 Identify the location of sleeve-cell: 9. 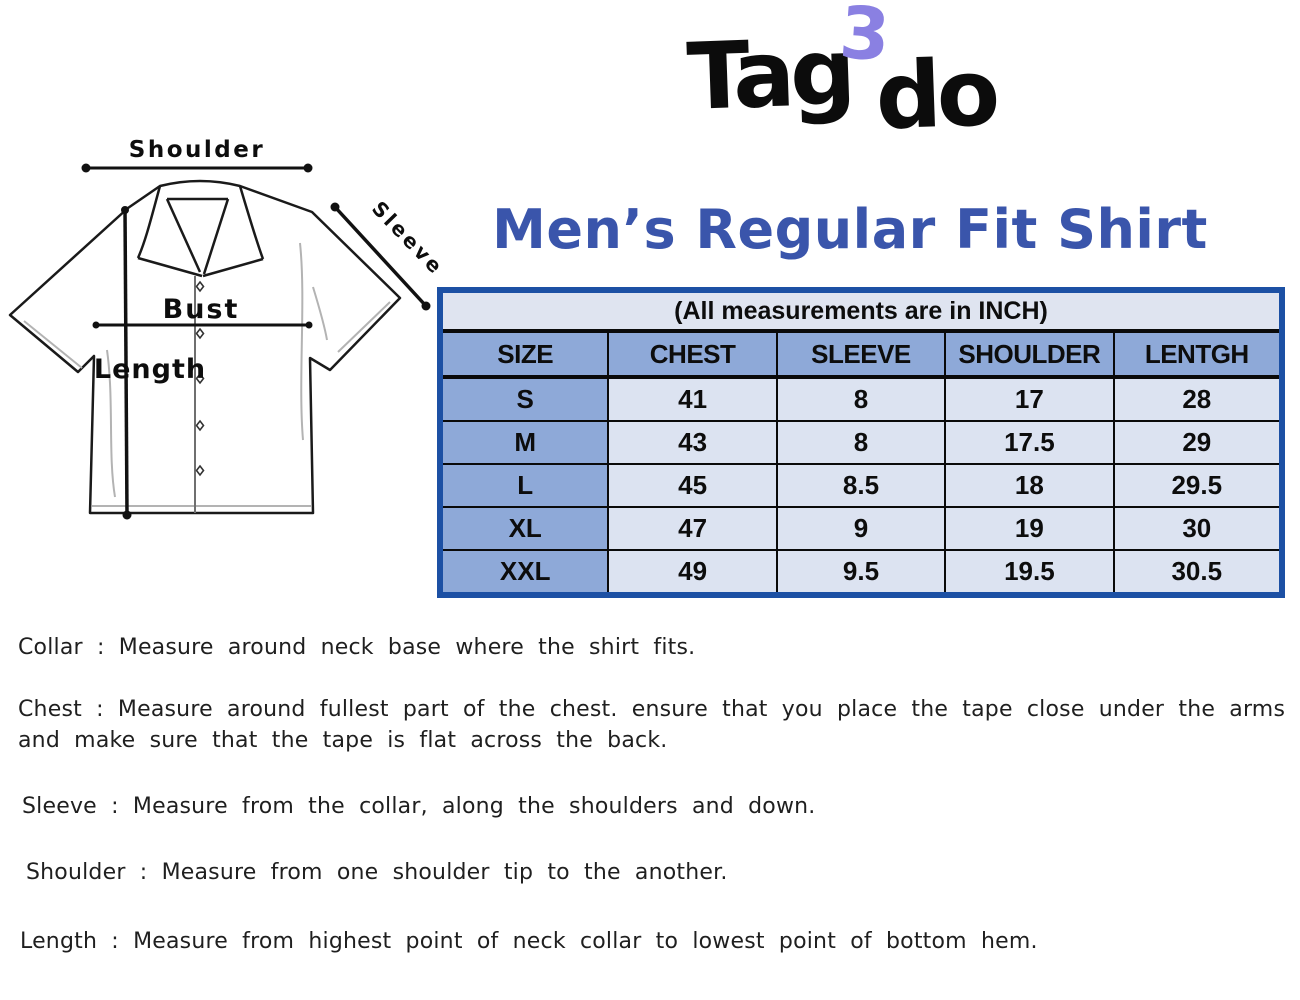
(861, 528).